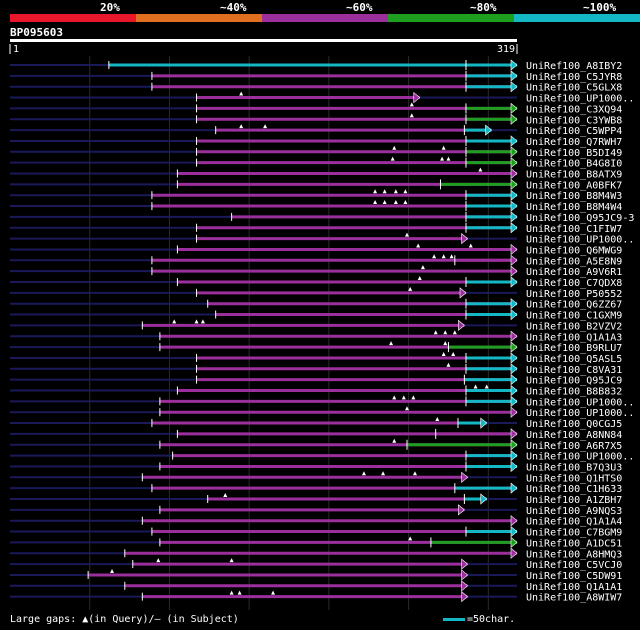 The height and width of the screenshot is (630, 640). What do you see at coordinates (574, 283) in the screenshot?
I see `hit-name: UniRef100_C7QDX8` at bounding box center [574, 283].